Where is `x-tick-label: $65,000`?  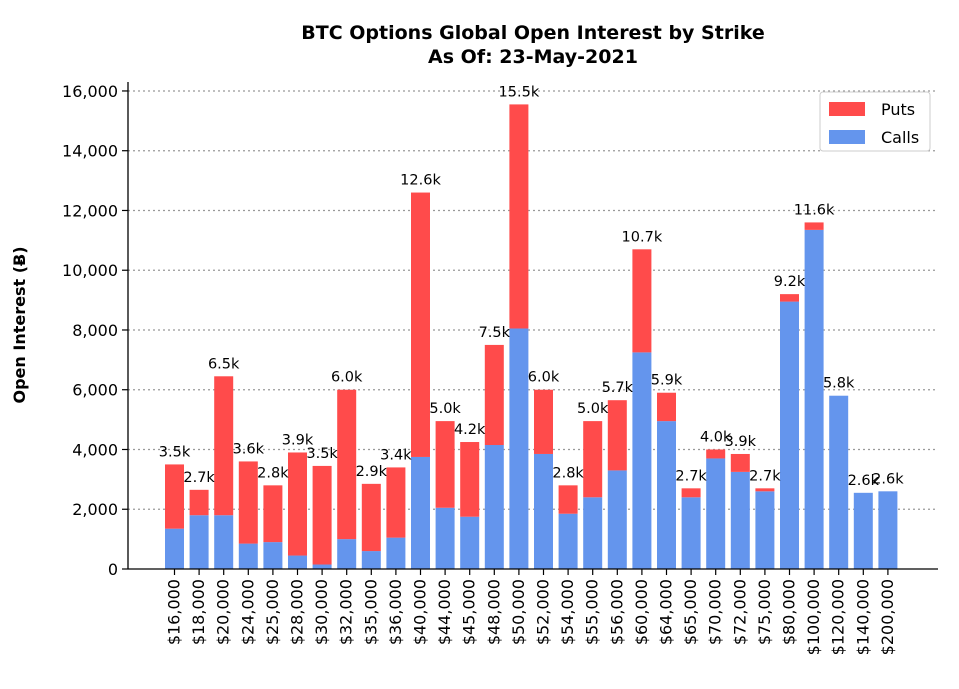
x-tick-label: $65,000 is located at coordinates (690, 612).